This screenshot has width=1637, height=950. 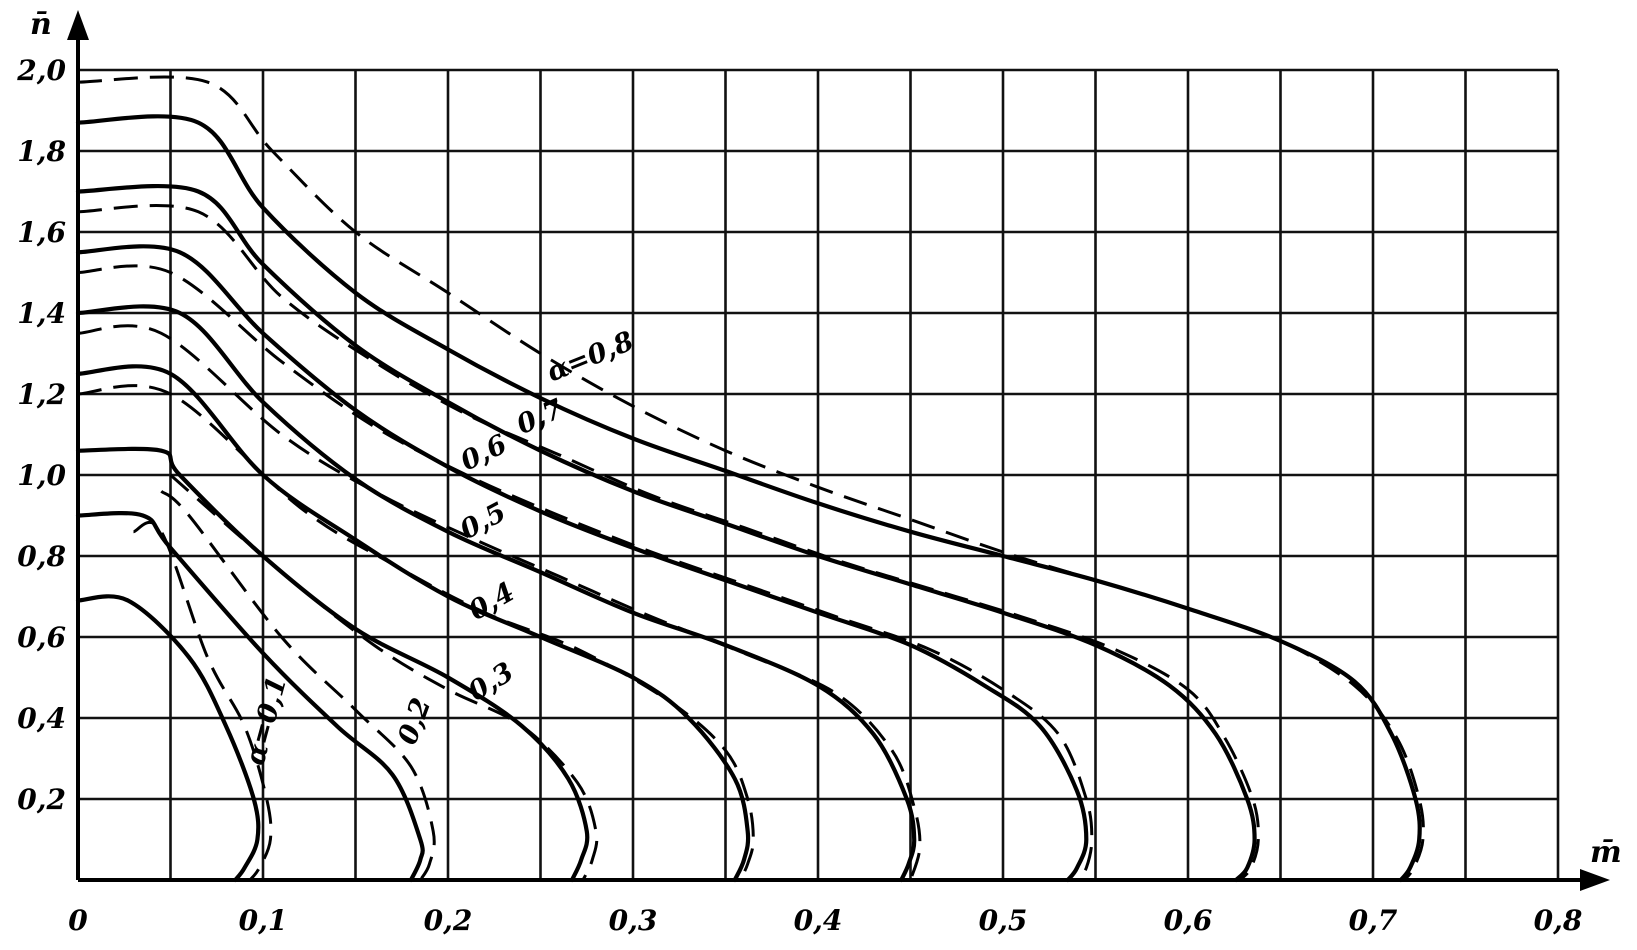 I want to click on y-tick-label: 0,8, so click(x=41, y=556).